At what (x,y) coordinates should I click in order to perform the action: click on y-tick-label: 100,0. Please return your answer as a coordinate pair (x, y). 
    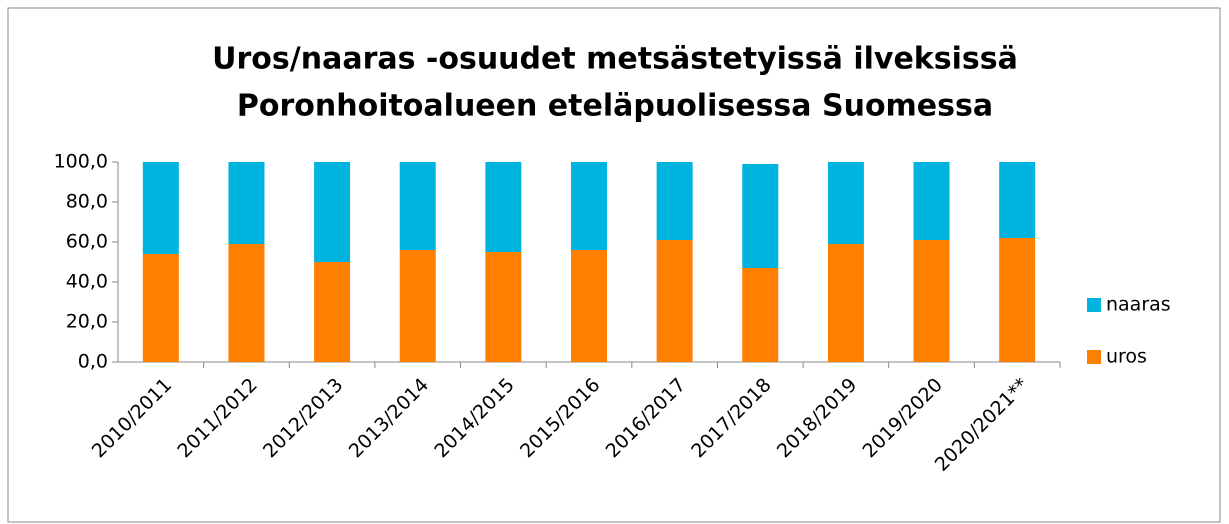
    Looking at the image, I should click on (81, 162).